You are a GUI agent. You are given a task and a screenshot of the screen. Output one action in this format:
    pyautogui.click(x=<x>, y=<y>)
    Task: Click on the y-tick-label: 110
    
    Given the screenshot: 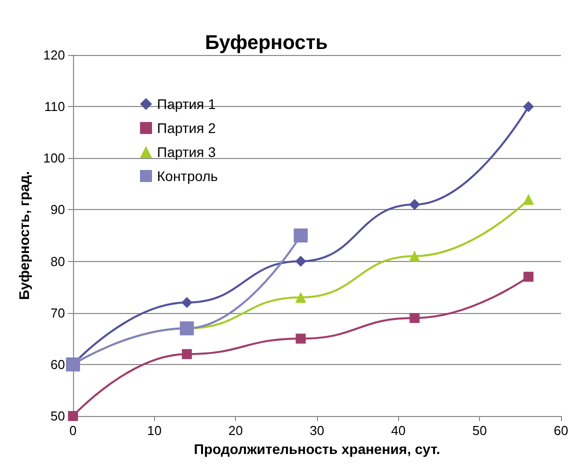 What is the action you would take?
    pyautogui.click(x=54, y=106)
    